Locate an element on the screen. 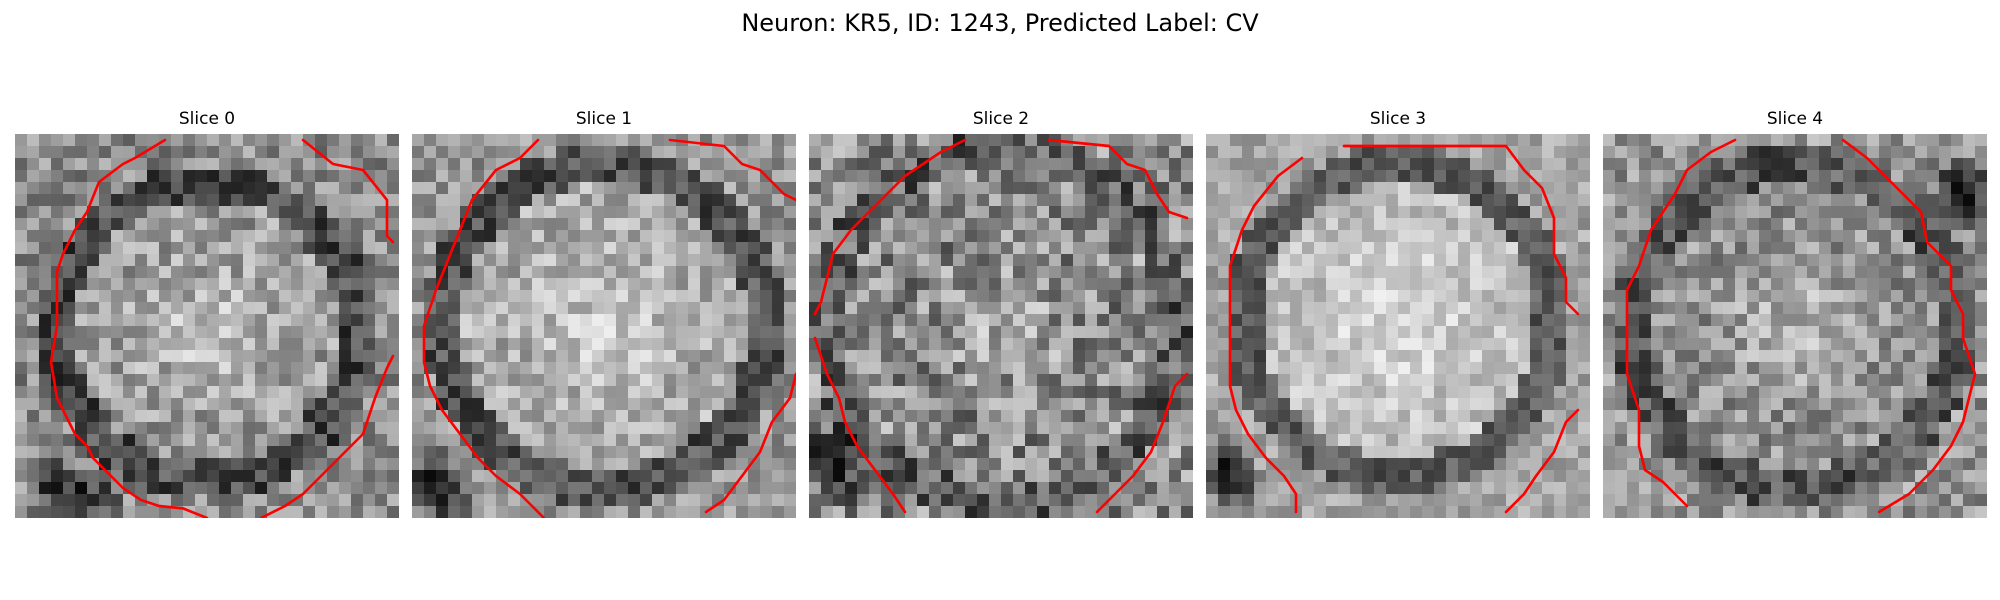 The image size is (2000, 600). contour-line is located at coordinates (890, 227).